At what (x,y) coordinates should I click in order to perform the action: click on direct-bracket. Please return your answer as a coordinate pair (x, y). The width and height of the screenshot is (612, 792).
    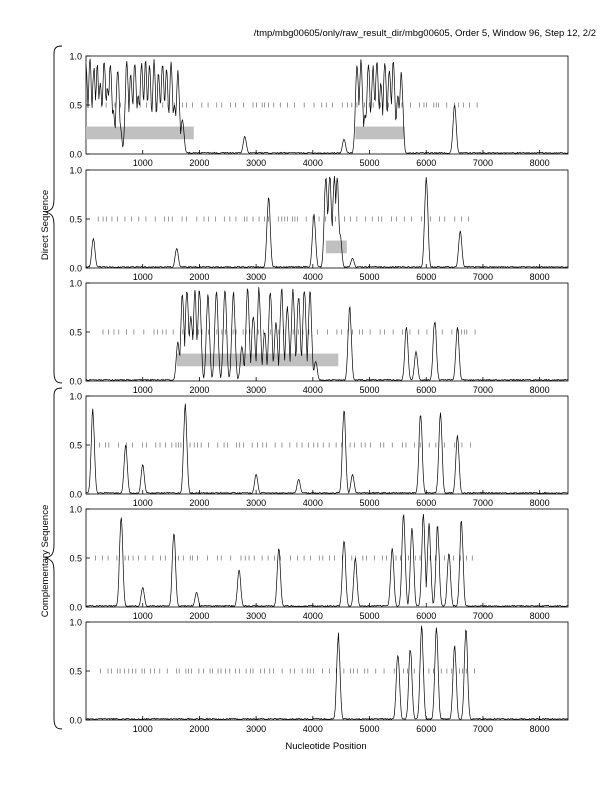
    Looking at the image, I should click on (53, 214).